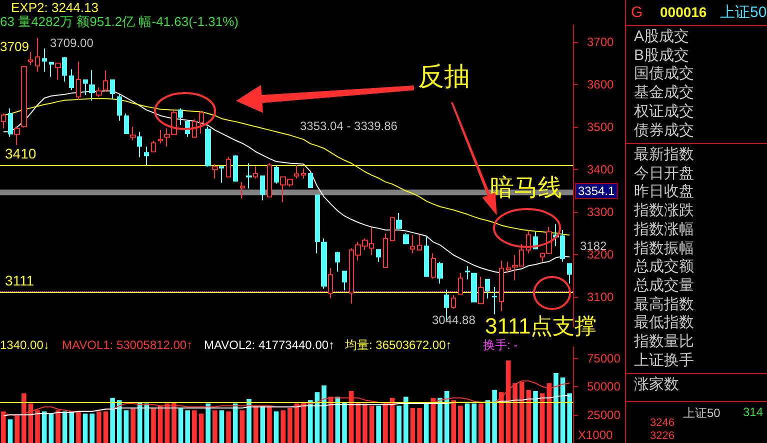 The height and width of the screenshot is (443, 767). Describe the element at coordinates (444, 76) in the screenshot. I see `annotation: 反抽` at that location.